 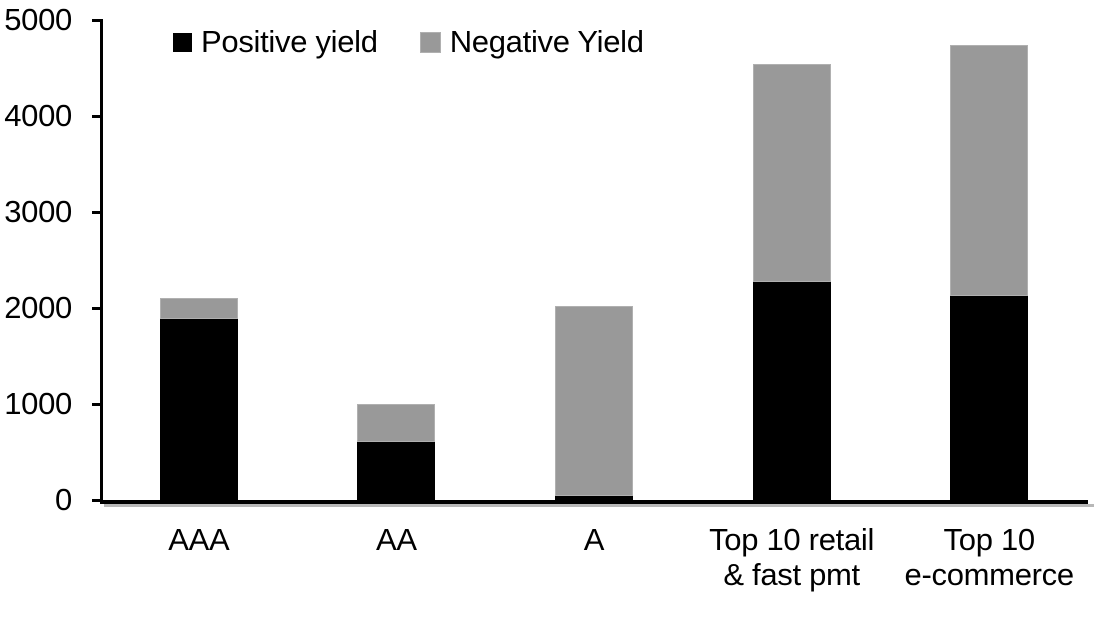 I want to click on x-axis-category-label: Top 10 retail & fast pmt, so click(x=792, y=557).